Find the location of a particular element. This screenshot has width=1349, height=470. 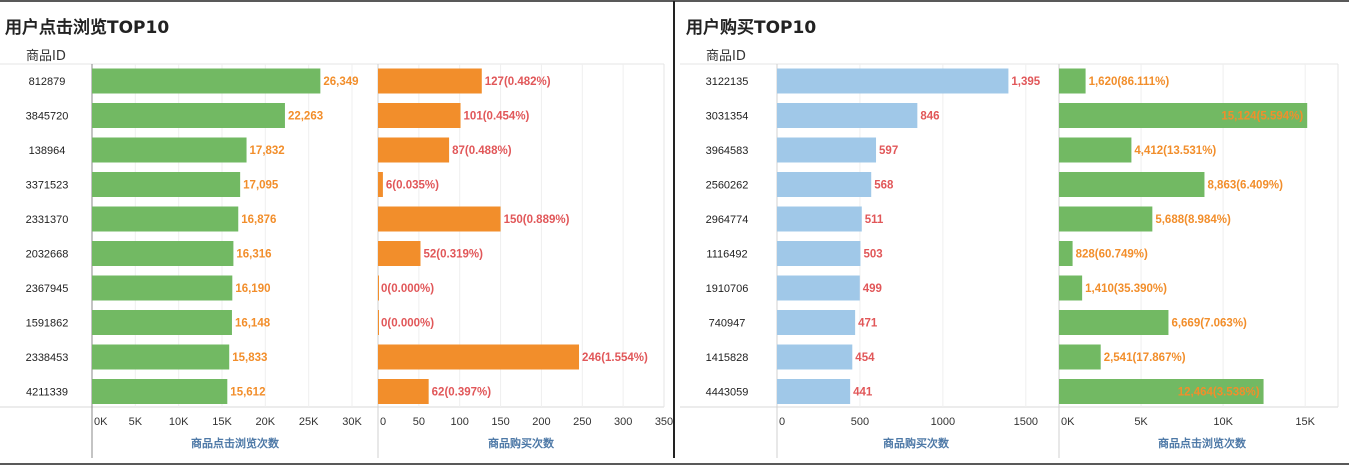

tick-label-left: 250 is located at coordinates (582, 422).